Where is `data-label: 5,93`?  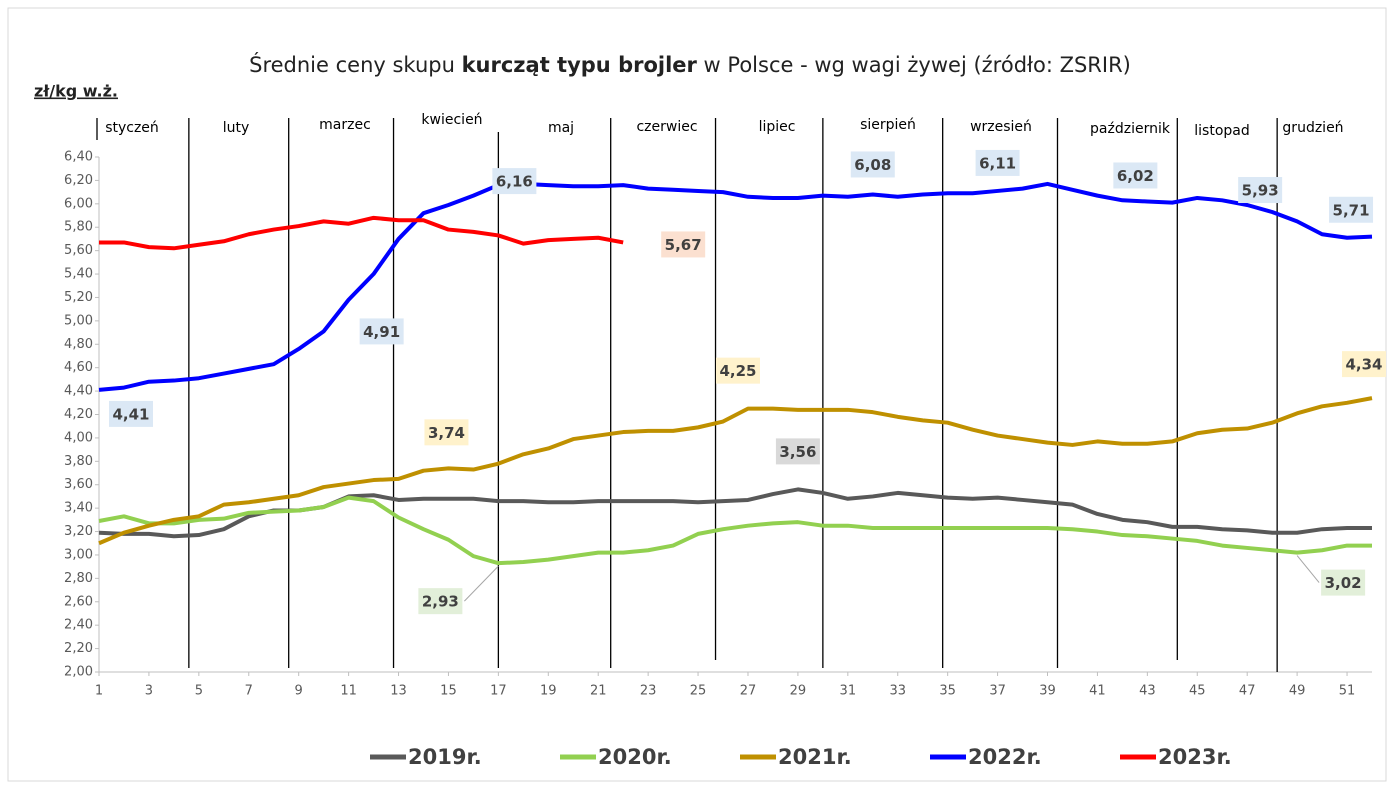 data-label: 5,93 is located at coordinates (1260, 191).